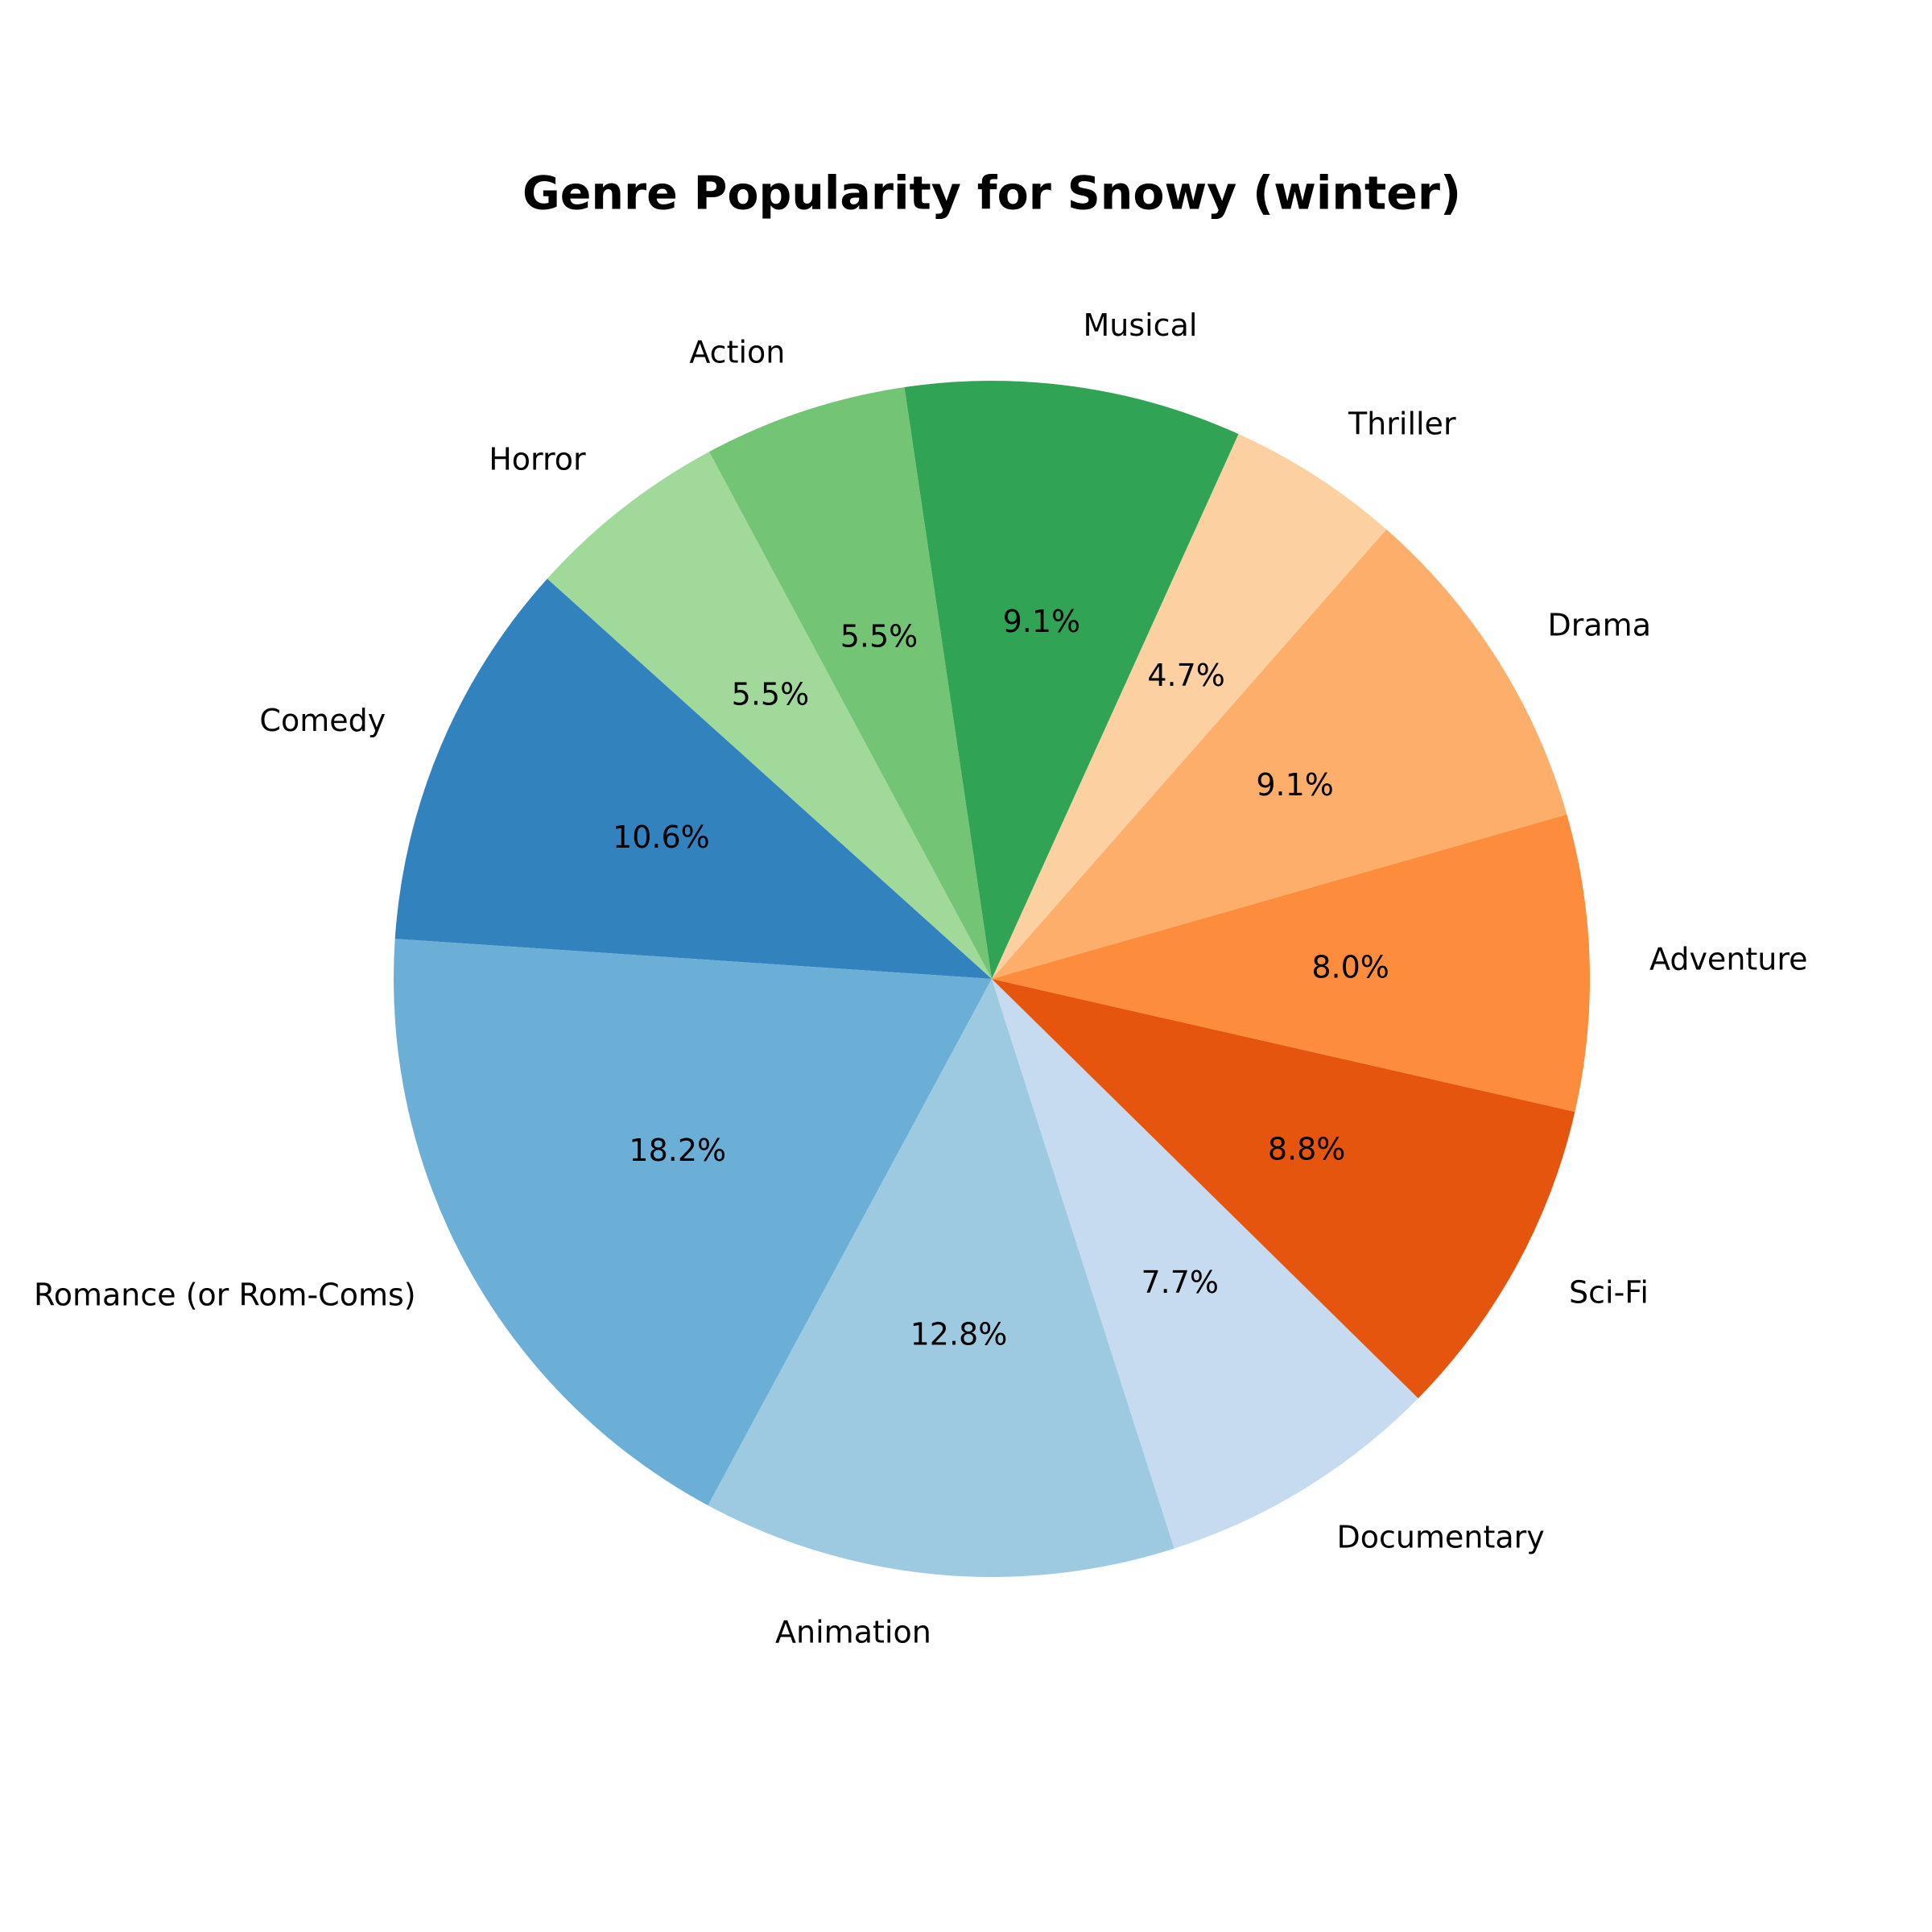 The image size is (1932, 1932). I want to click on pie-slice-action, so click(850, 683).